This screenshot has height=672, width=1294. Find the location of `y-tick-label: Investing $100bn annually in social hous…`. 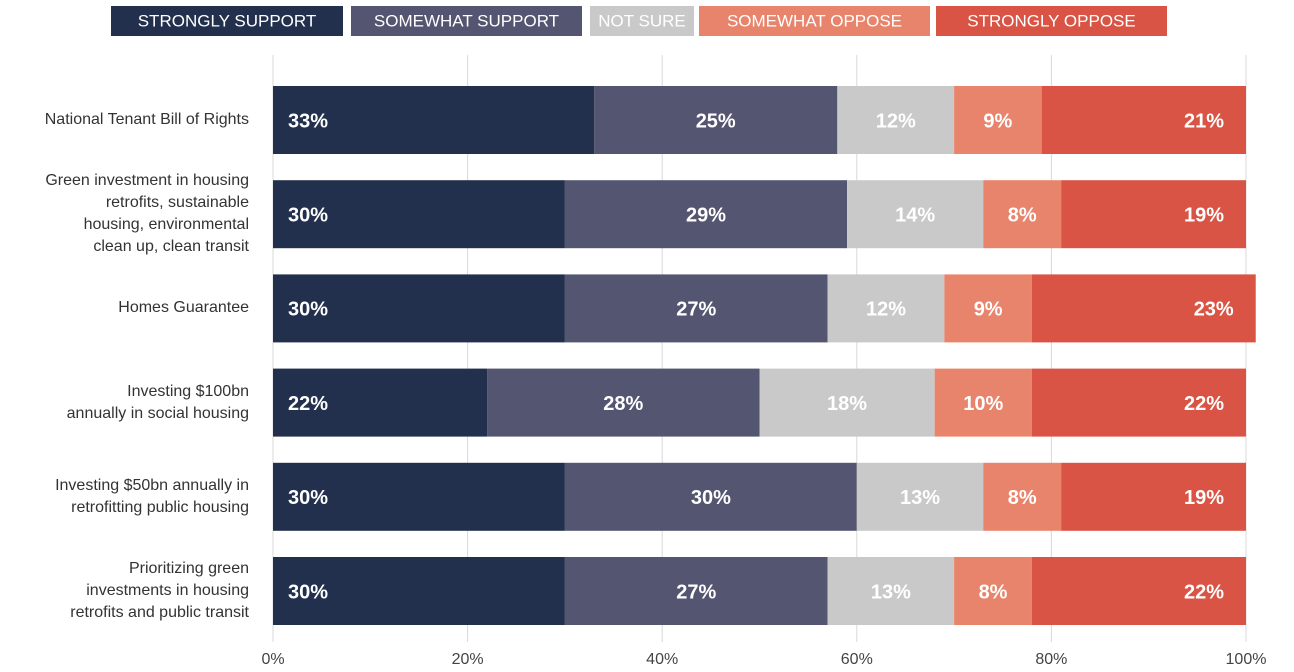

y-tick-label: Investing $100bn annually in social hous… is located at coordinates (157, 402).